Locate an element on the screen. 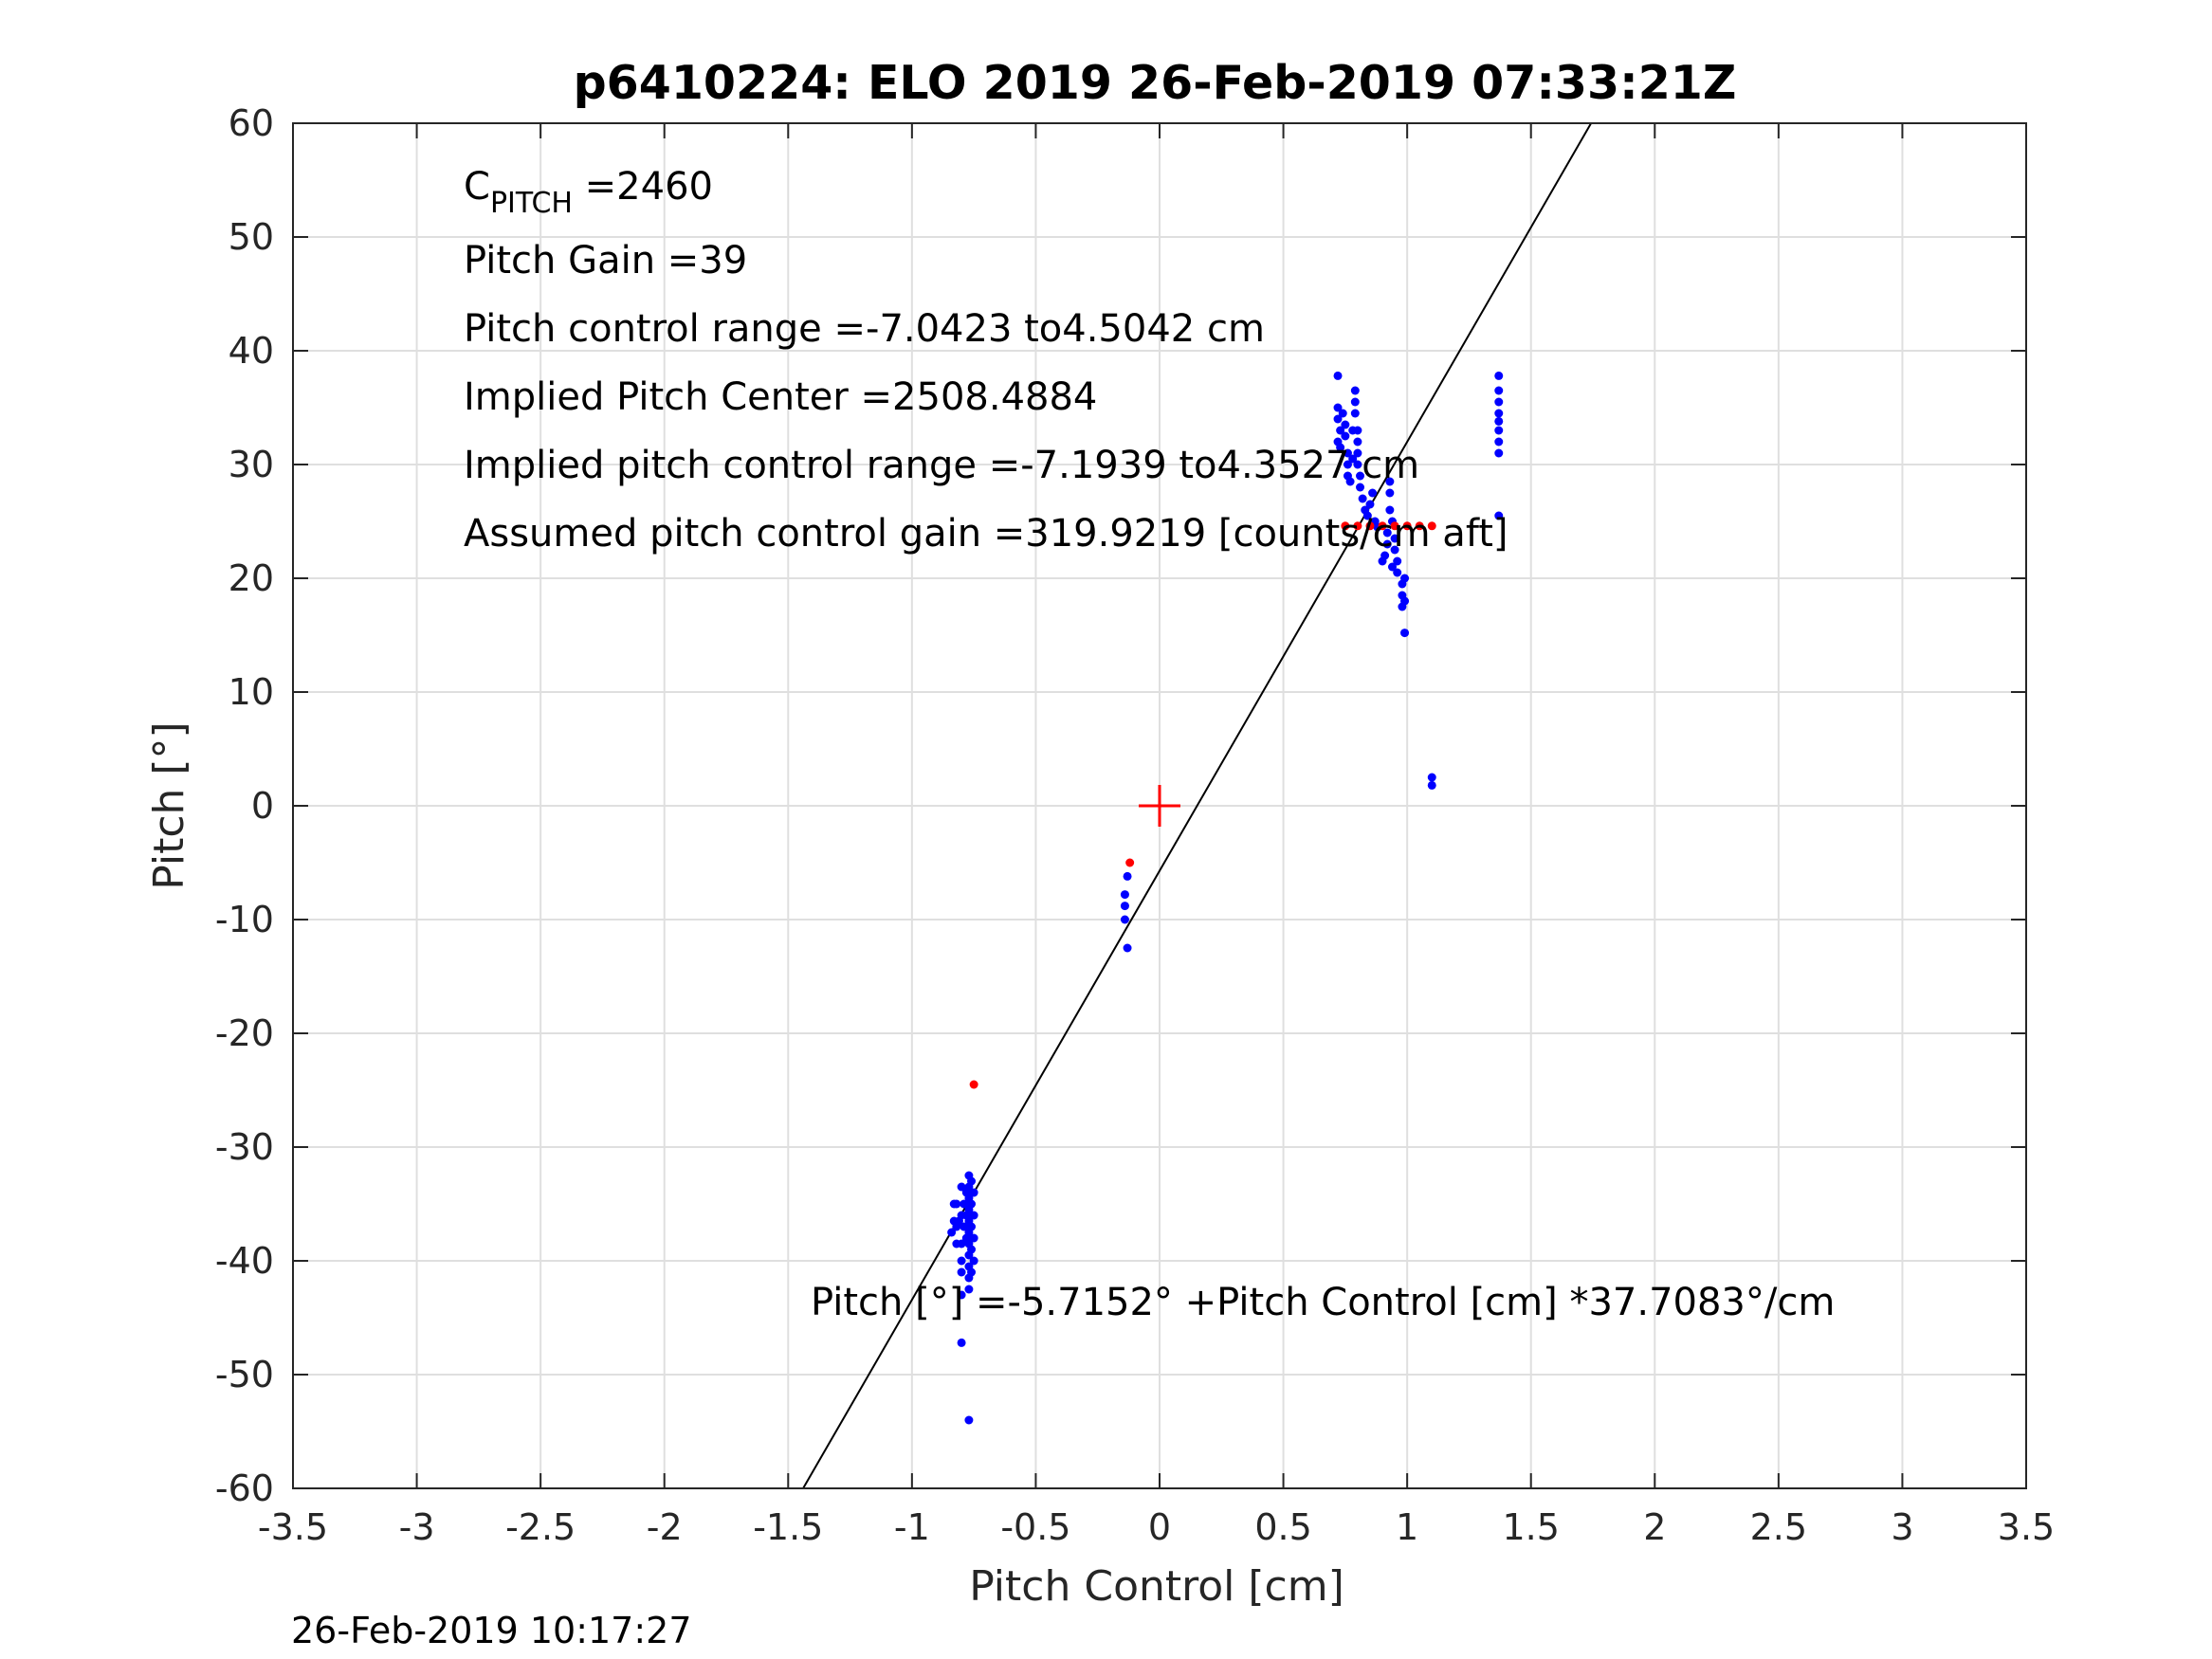  control-range-annotation: Pitch control range =-7.0423 to4.5042 cm is located at coordinates (864, 329).